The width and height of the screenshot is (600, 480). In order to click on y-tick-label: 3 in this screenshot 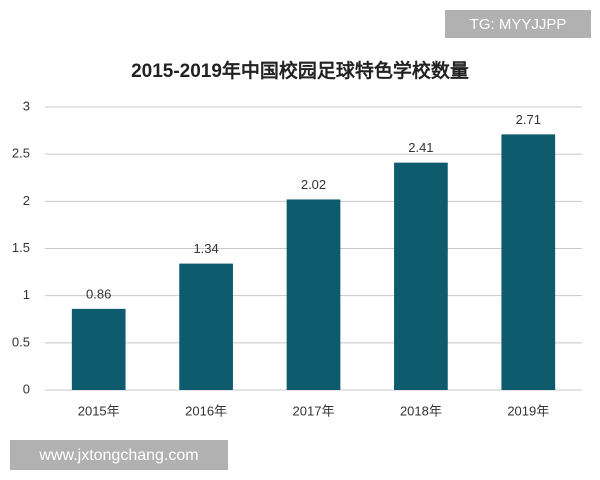, I will do `click(26, 105)`.